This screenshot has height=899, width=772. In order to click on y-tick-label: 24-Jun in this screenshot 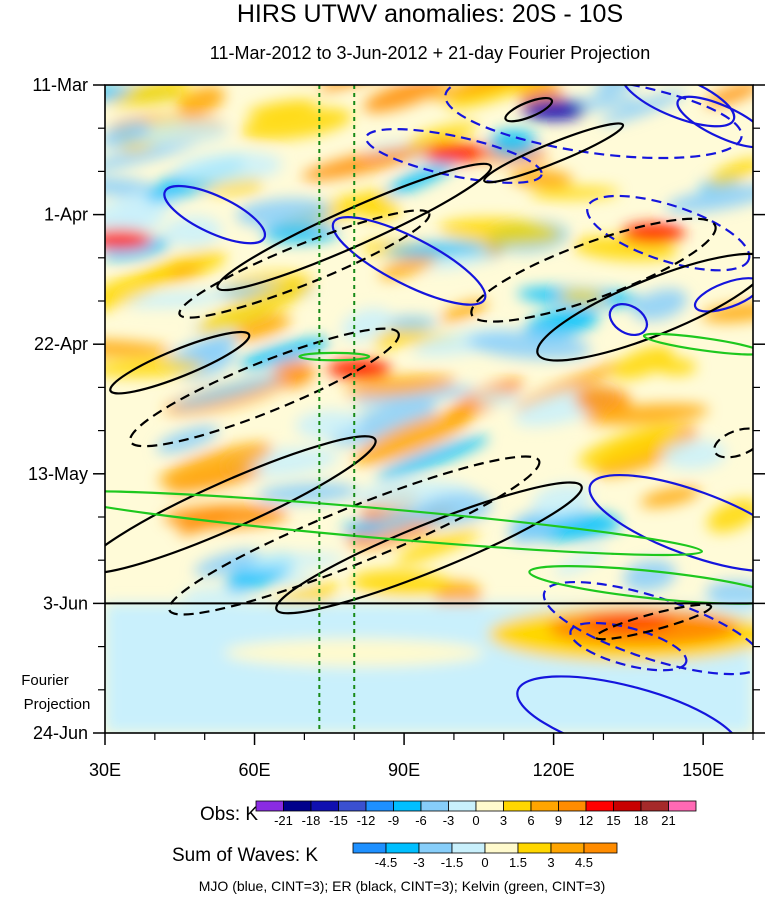, I will do `click(60, 733)`.